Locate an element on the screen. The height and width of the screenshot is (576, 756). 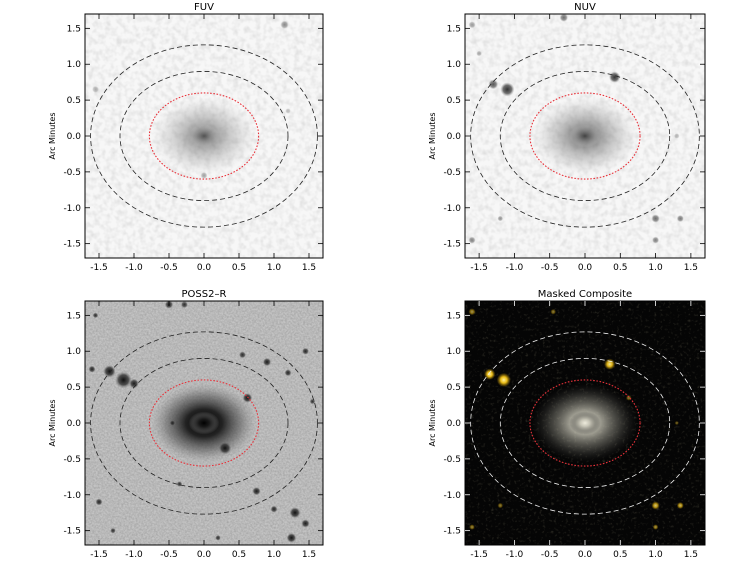
panel-title: POSS2–R is located at coordinates (204, 294).